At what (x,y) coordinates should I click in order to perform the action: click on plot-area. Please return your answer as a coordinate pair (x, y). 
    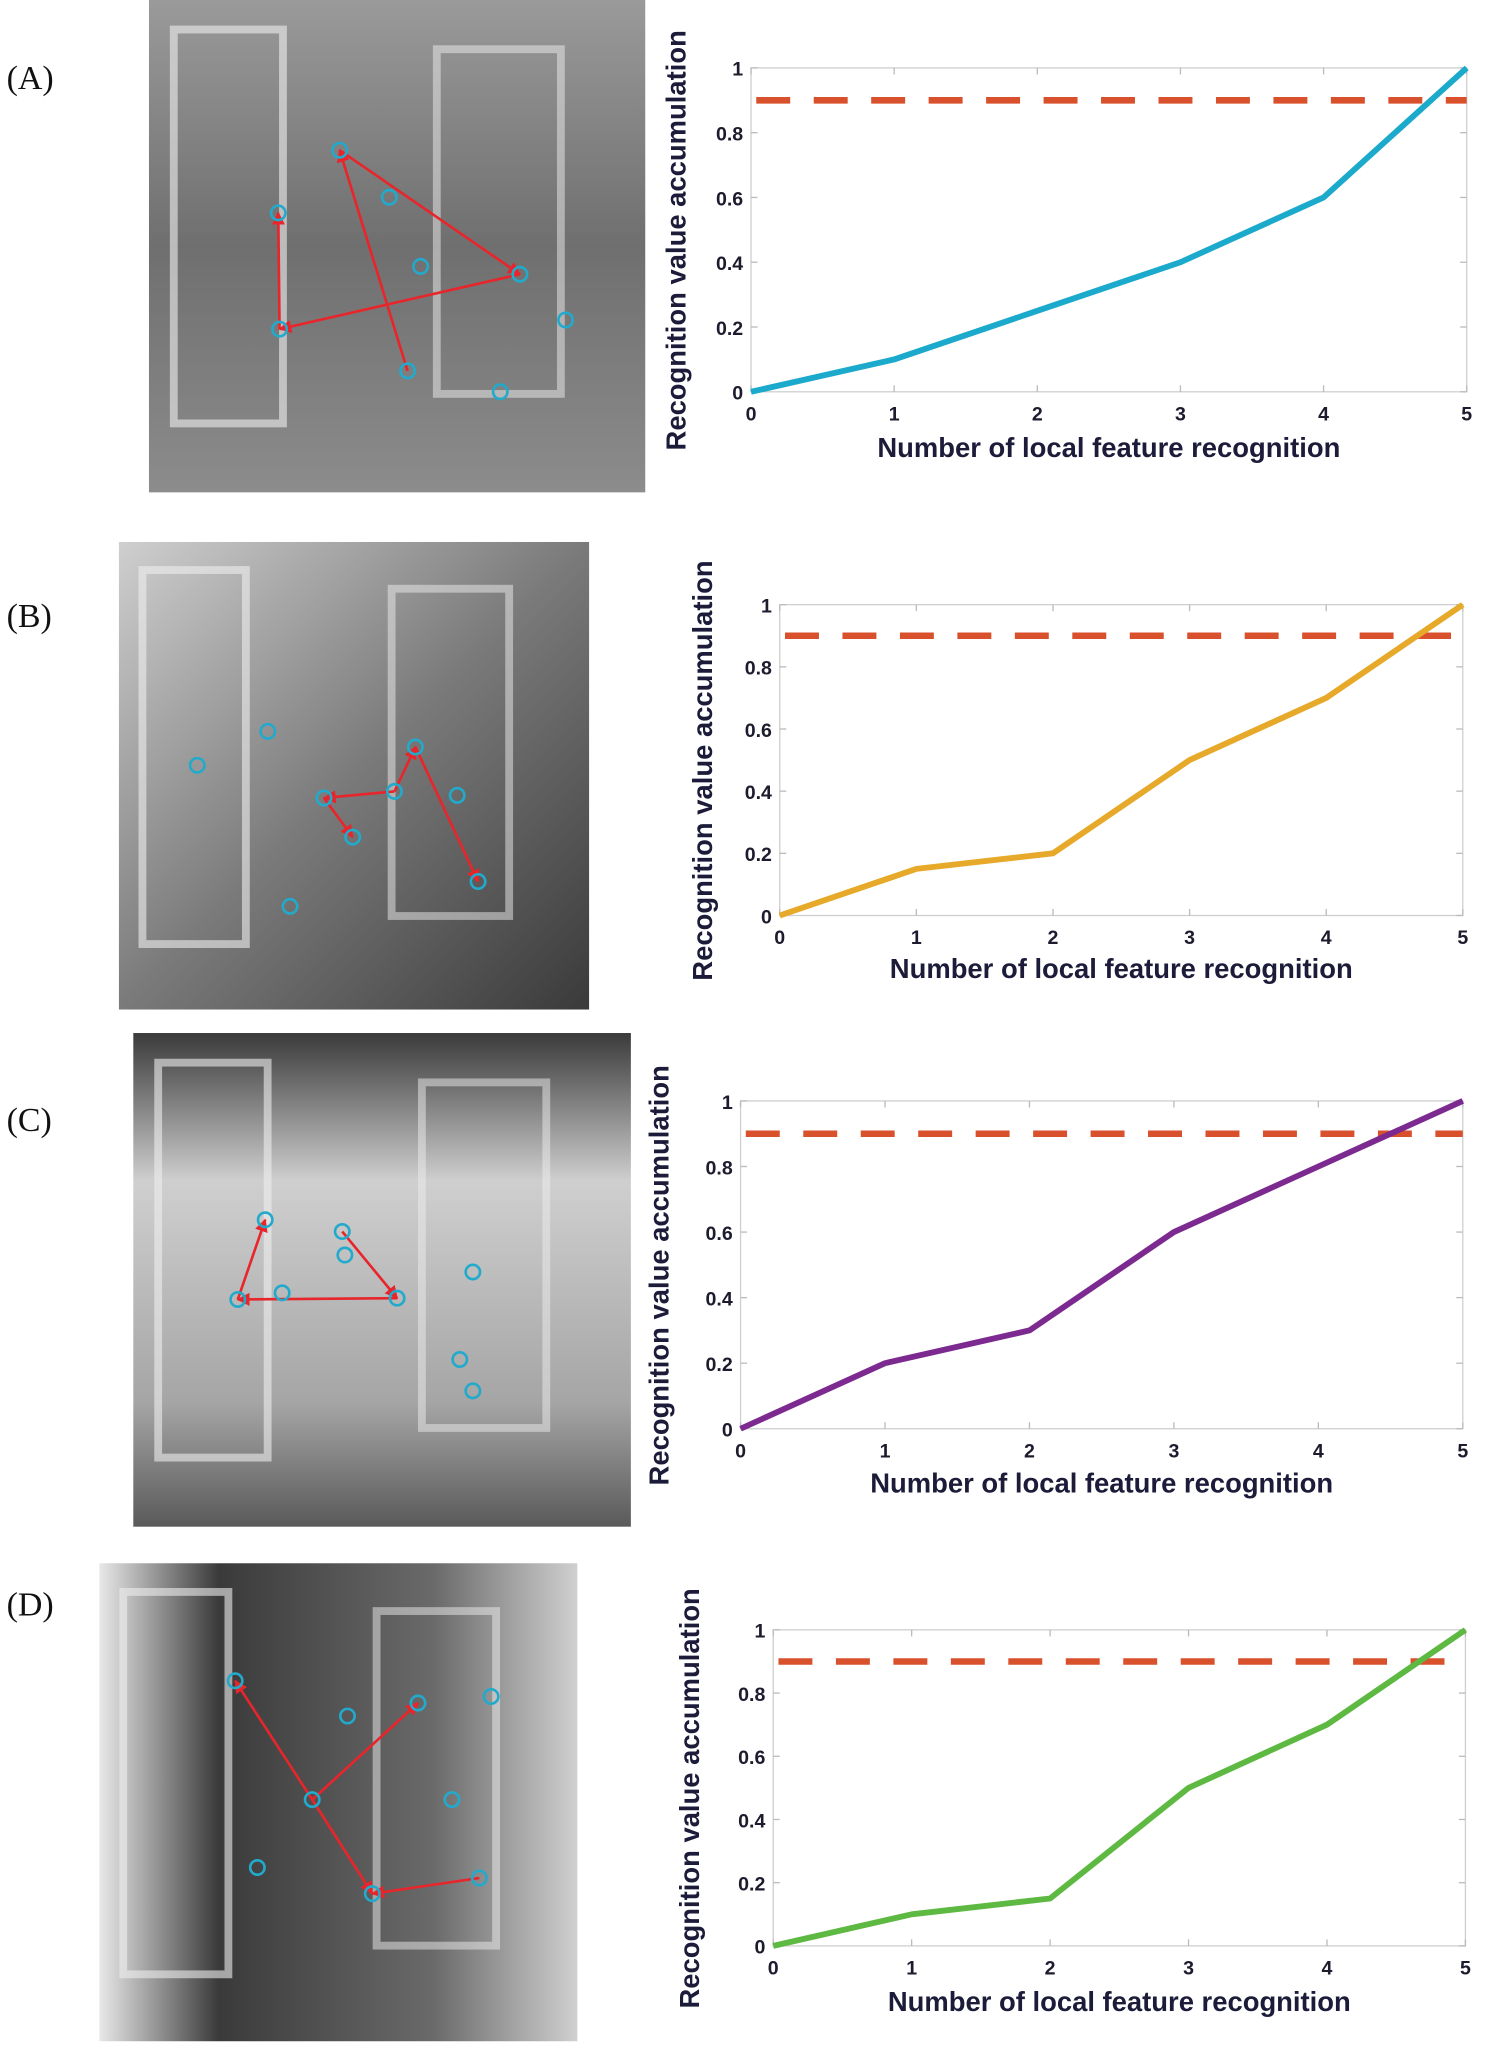
    Looking at the image, I should click on (1119, 1788).